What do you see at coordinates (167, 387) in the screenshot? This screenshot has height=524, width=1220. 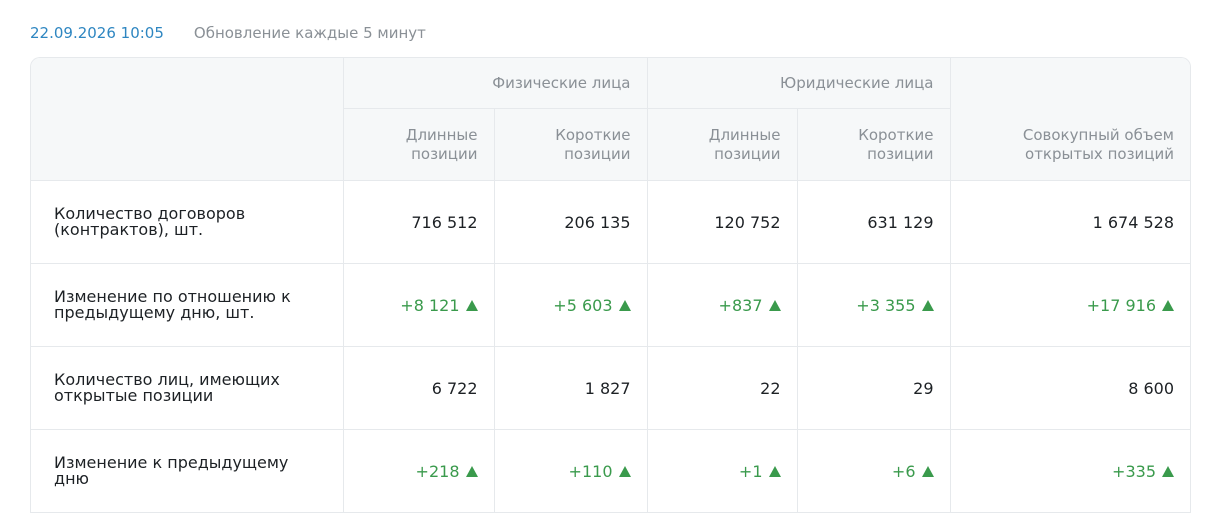 I see `row-label: Количество лиц, имеющих открытые позиции` at bounding box center [167, 387].